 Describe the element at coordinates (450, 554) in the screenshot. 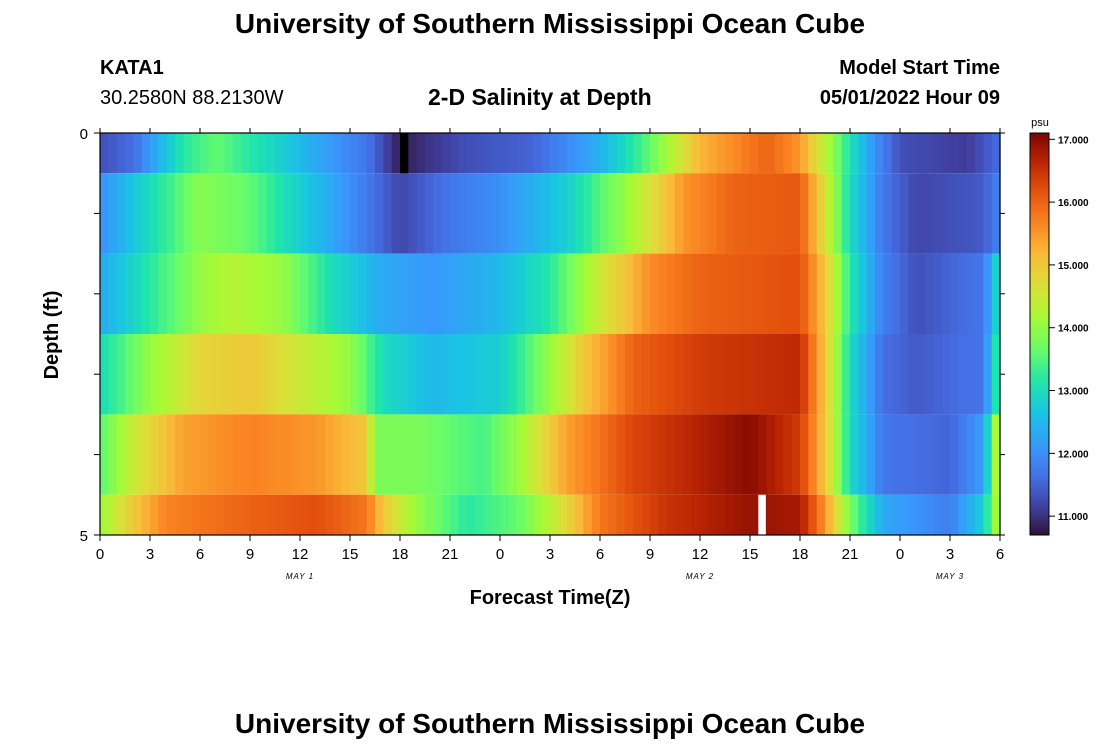

I see `x-tick-label: 21` at that location.